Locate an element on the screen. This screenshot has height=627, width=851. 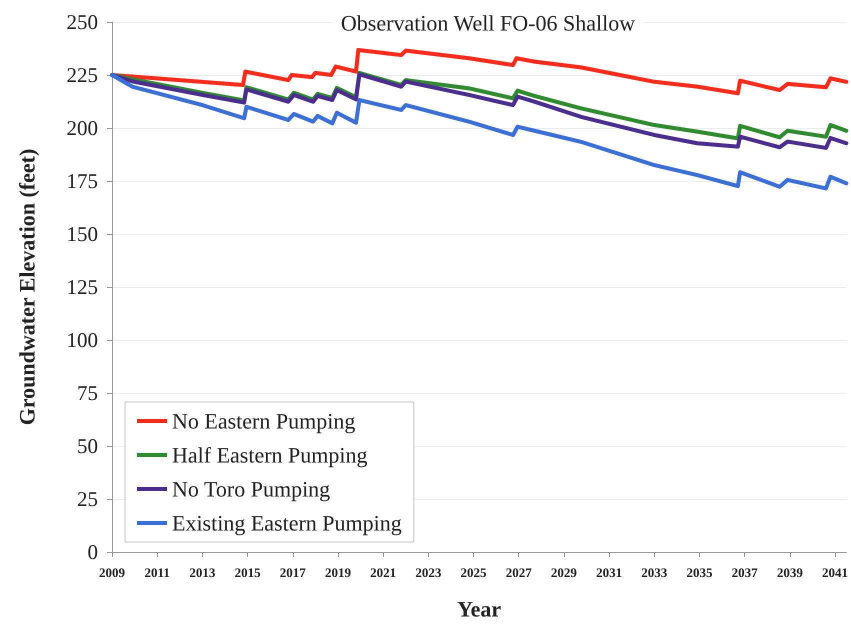
x-tick-label: 2013 is located at coordinates (202, 572).